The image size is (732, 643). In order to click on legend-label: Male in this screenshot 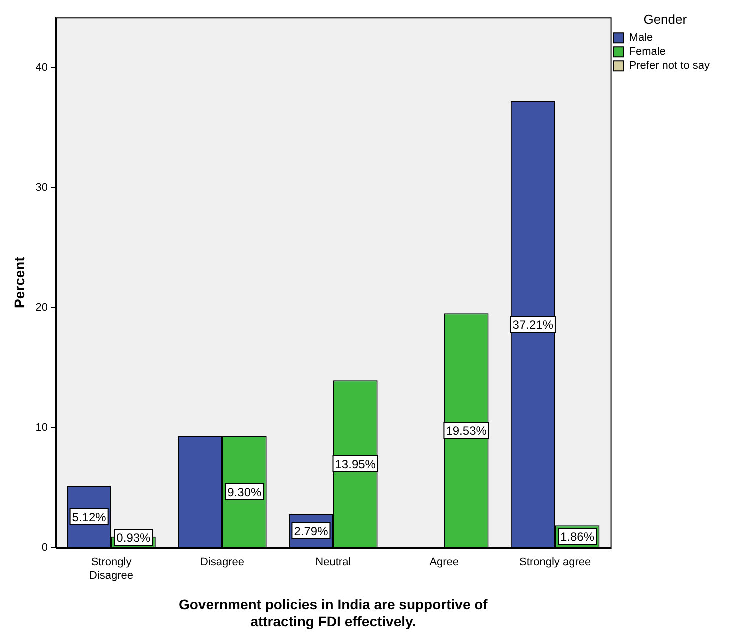, I will do `click(641, 38)`.